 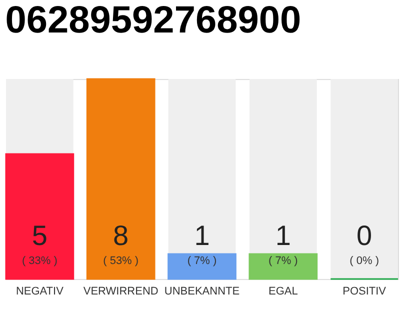 I want to click on x-tick-label: EGAL, so click(x=283, y=292).